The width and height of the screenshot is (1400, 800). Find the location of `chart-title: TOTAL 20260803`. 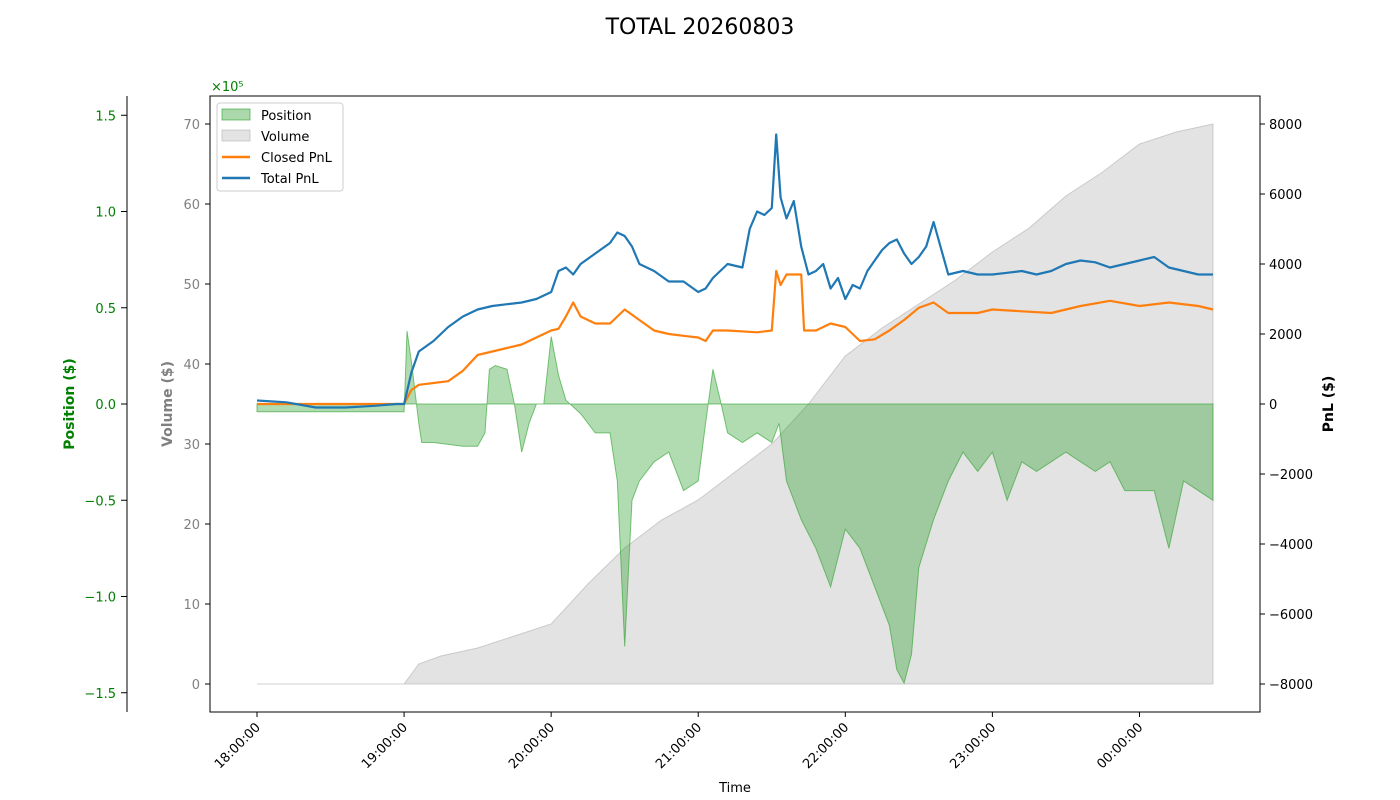

chart-title: TOTAL 20260803 is located at coordinates (700, 27).